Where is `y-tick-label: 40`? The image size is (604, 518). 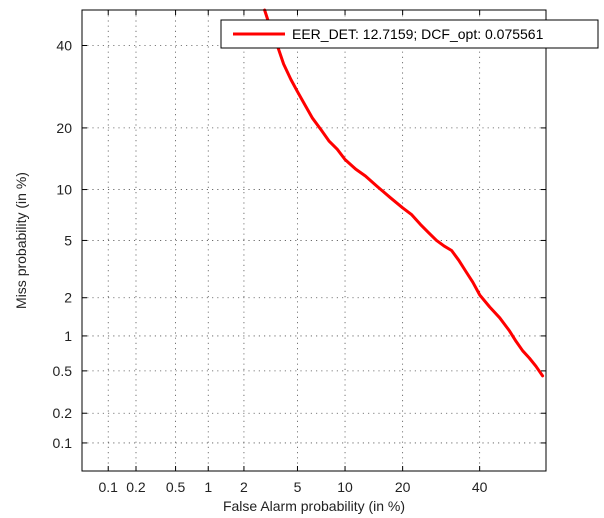
y-tick-label: 40 is located at coordinates (64, 45).